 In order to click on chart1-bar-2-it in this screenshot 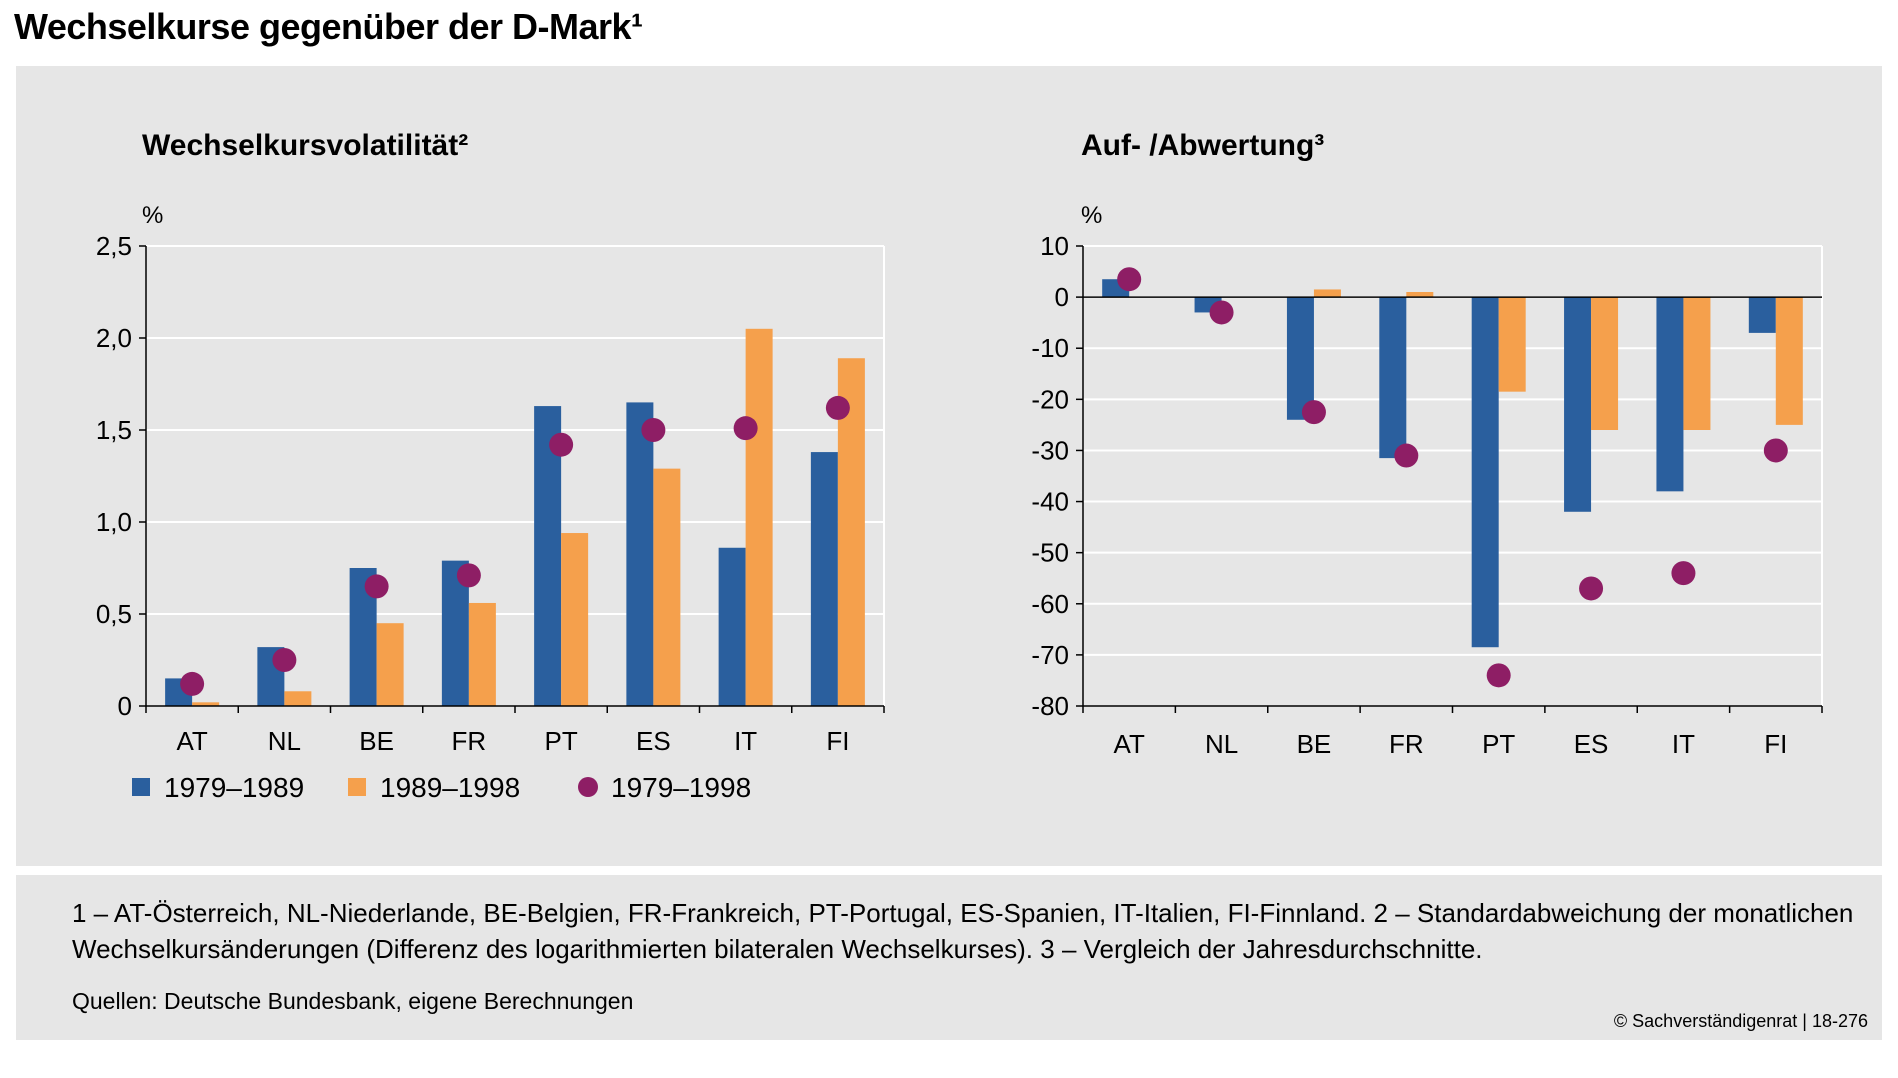, I will do `click(759, 517)`.